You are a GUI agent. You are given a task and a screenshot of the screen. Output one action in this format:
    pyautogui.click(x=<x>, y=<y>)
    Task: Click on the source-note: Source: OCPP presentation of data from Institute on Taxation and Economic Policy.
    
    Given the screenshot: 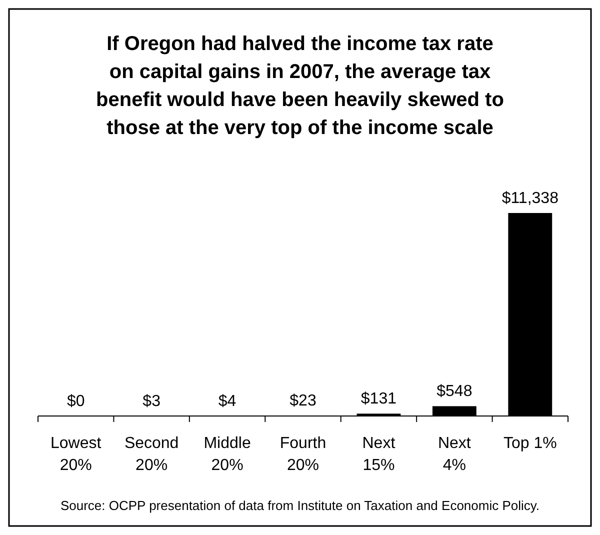 What is the action you would take?
    pyautogui.click(x=300, y=505)
    